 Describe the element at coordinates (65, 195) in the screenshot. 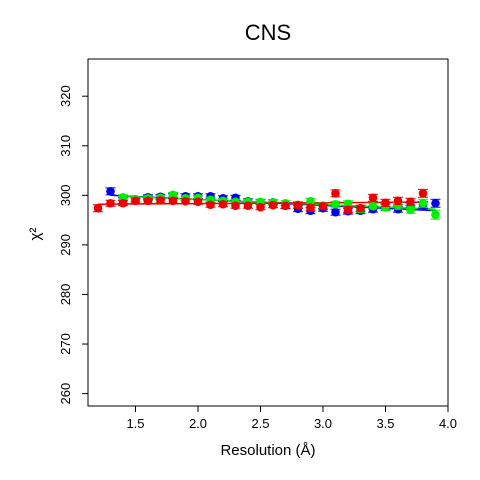

I see `y-tick-label: 300` at that location.